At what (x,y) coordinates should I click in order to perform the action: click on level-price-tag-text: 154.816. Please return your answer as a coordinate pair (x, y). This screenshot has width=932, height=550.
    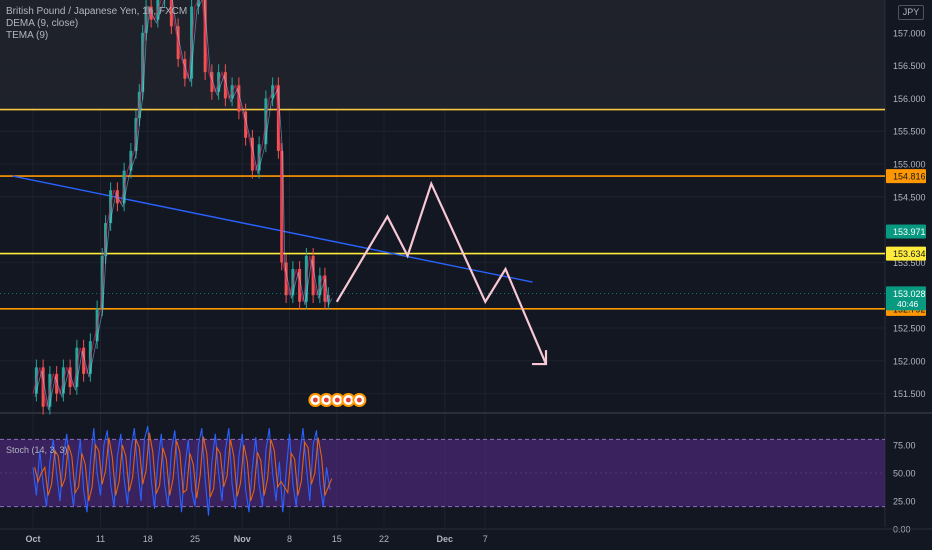
    Looking at the image, I should click on (909, 177).